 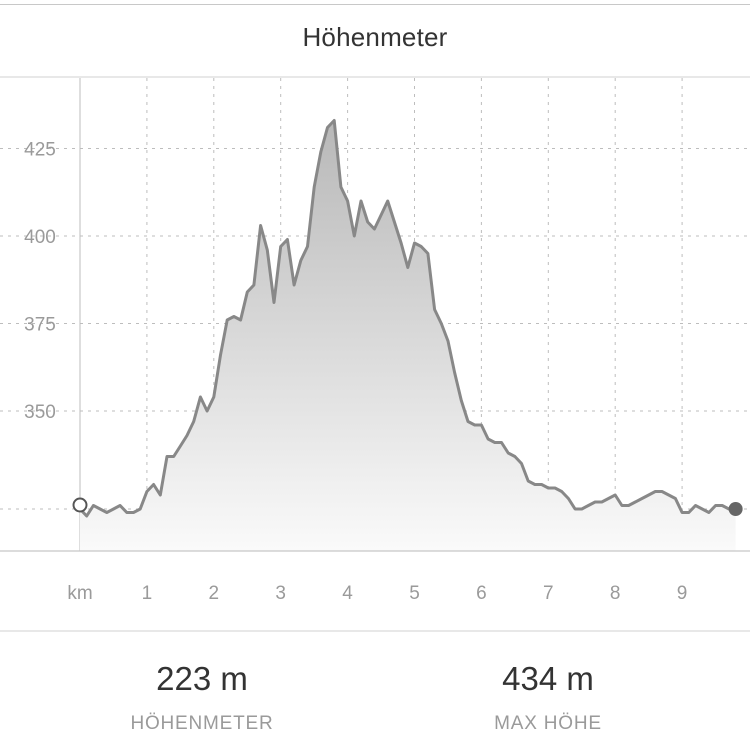 What do you see at coordinates (80, 505) in the screenshot?
I see `start-marker` at bounding box center [80, 505].